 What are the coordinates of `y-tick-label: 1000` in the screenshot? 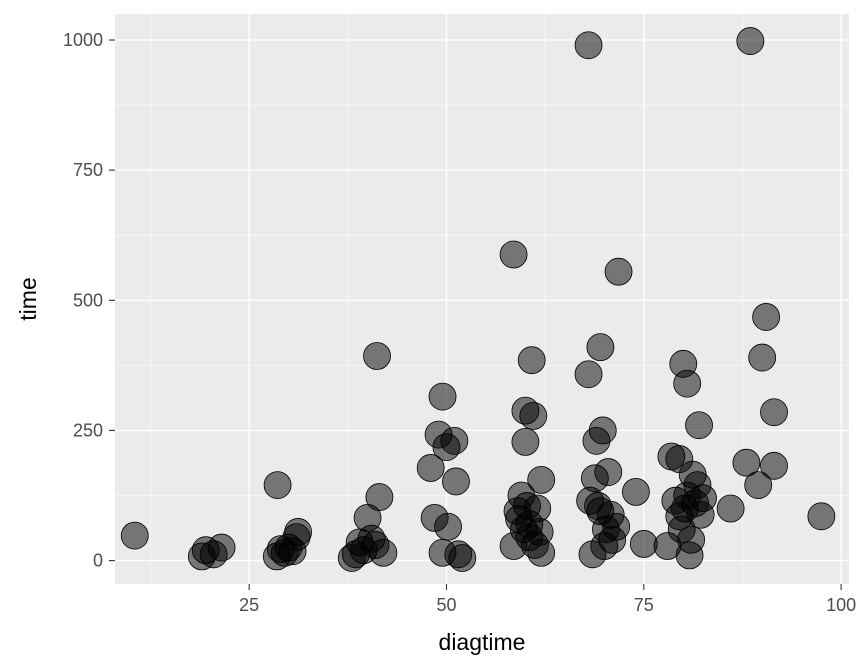 It's located at (83, 40).